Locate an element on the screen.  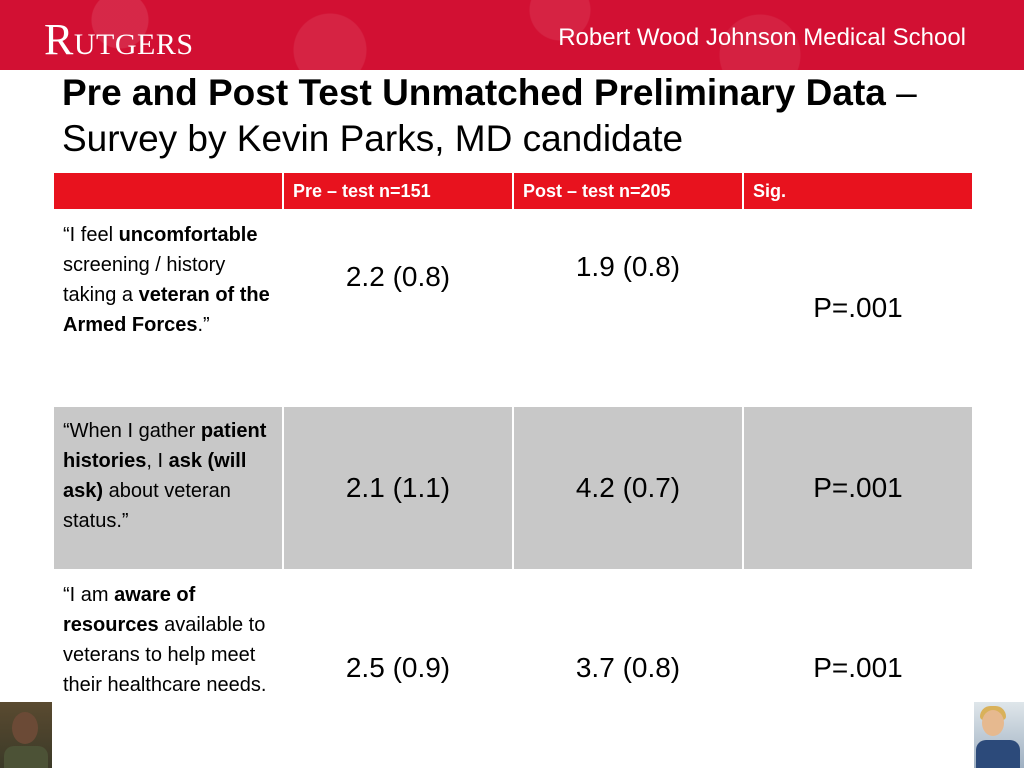
question-emphasis: veteran of the Armed Forces is located at coordinates (166, 310).